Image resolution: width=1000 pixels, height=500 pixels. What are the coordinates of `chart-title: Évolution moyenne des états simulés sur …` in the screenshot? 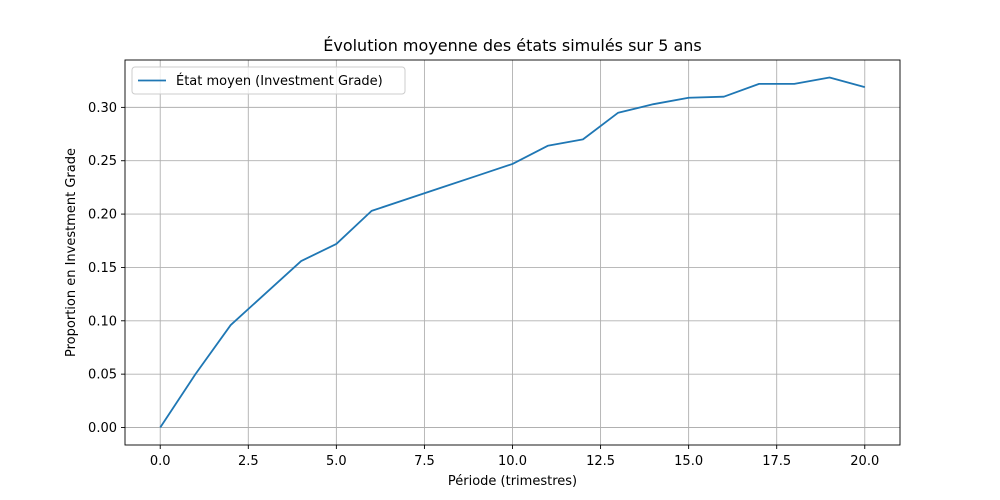 It's located at (512, 45).